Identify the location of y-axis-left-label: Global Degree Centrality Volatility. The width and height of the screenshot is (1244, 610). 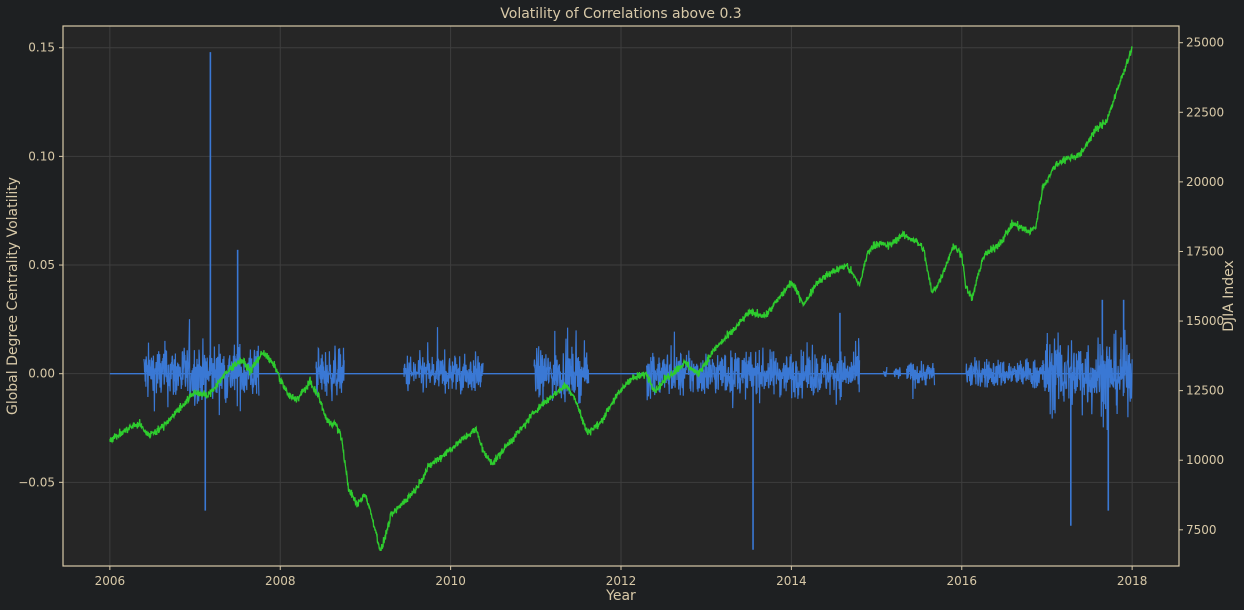
(13, 296).